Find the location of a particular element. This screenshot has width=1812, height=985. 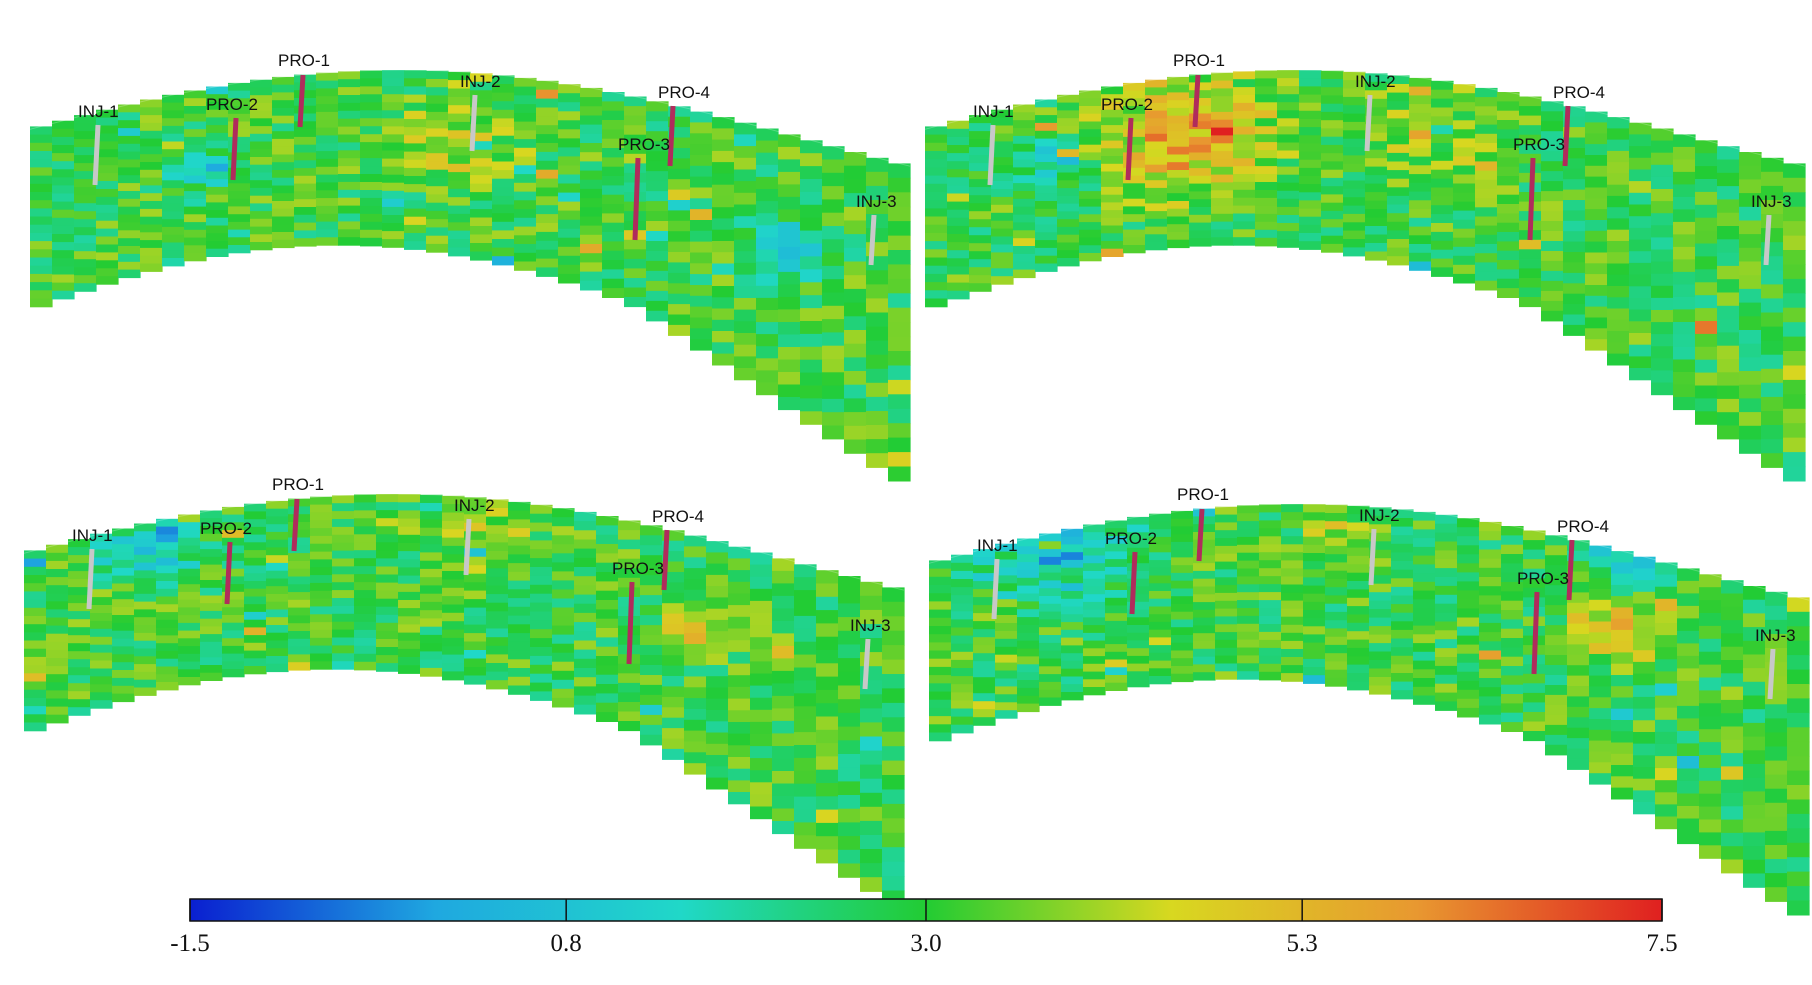

well-pro-1: PRO-1 is located at coordinates (1199, 89).